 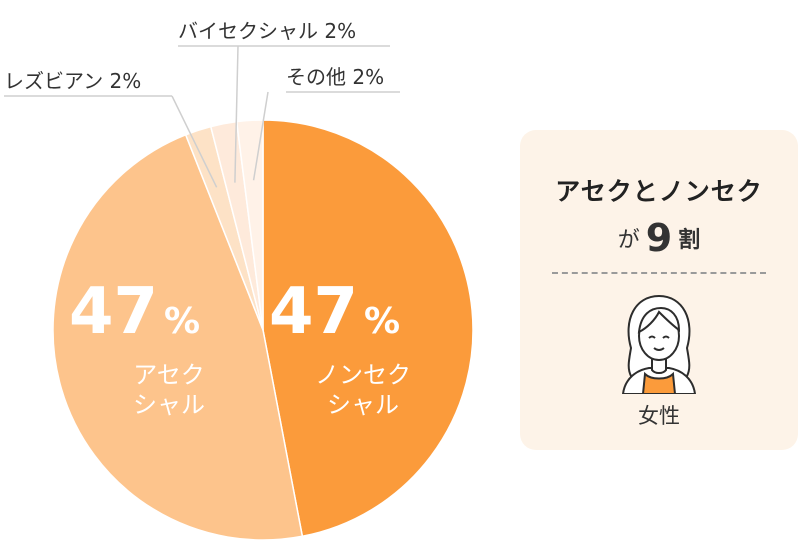 What do you see at coordinates (382, 321) in the screenshot?
I see `inside-label-unit-nonsexual: %` at bounding box center [382, 321].